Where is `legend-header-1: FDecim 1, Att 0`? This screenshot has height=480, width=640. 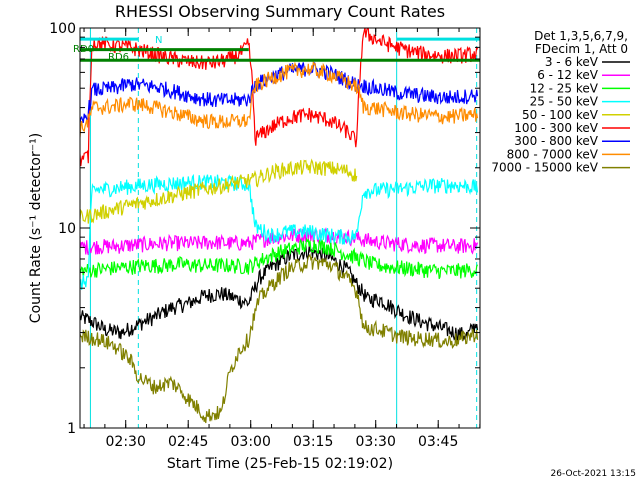 legend-header-1: FDecim 1, Att 0 is located at coordinates (581, 49).